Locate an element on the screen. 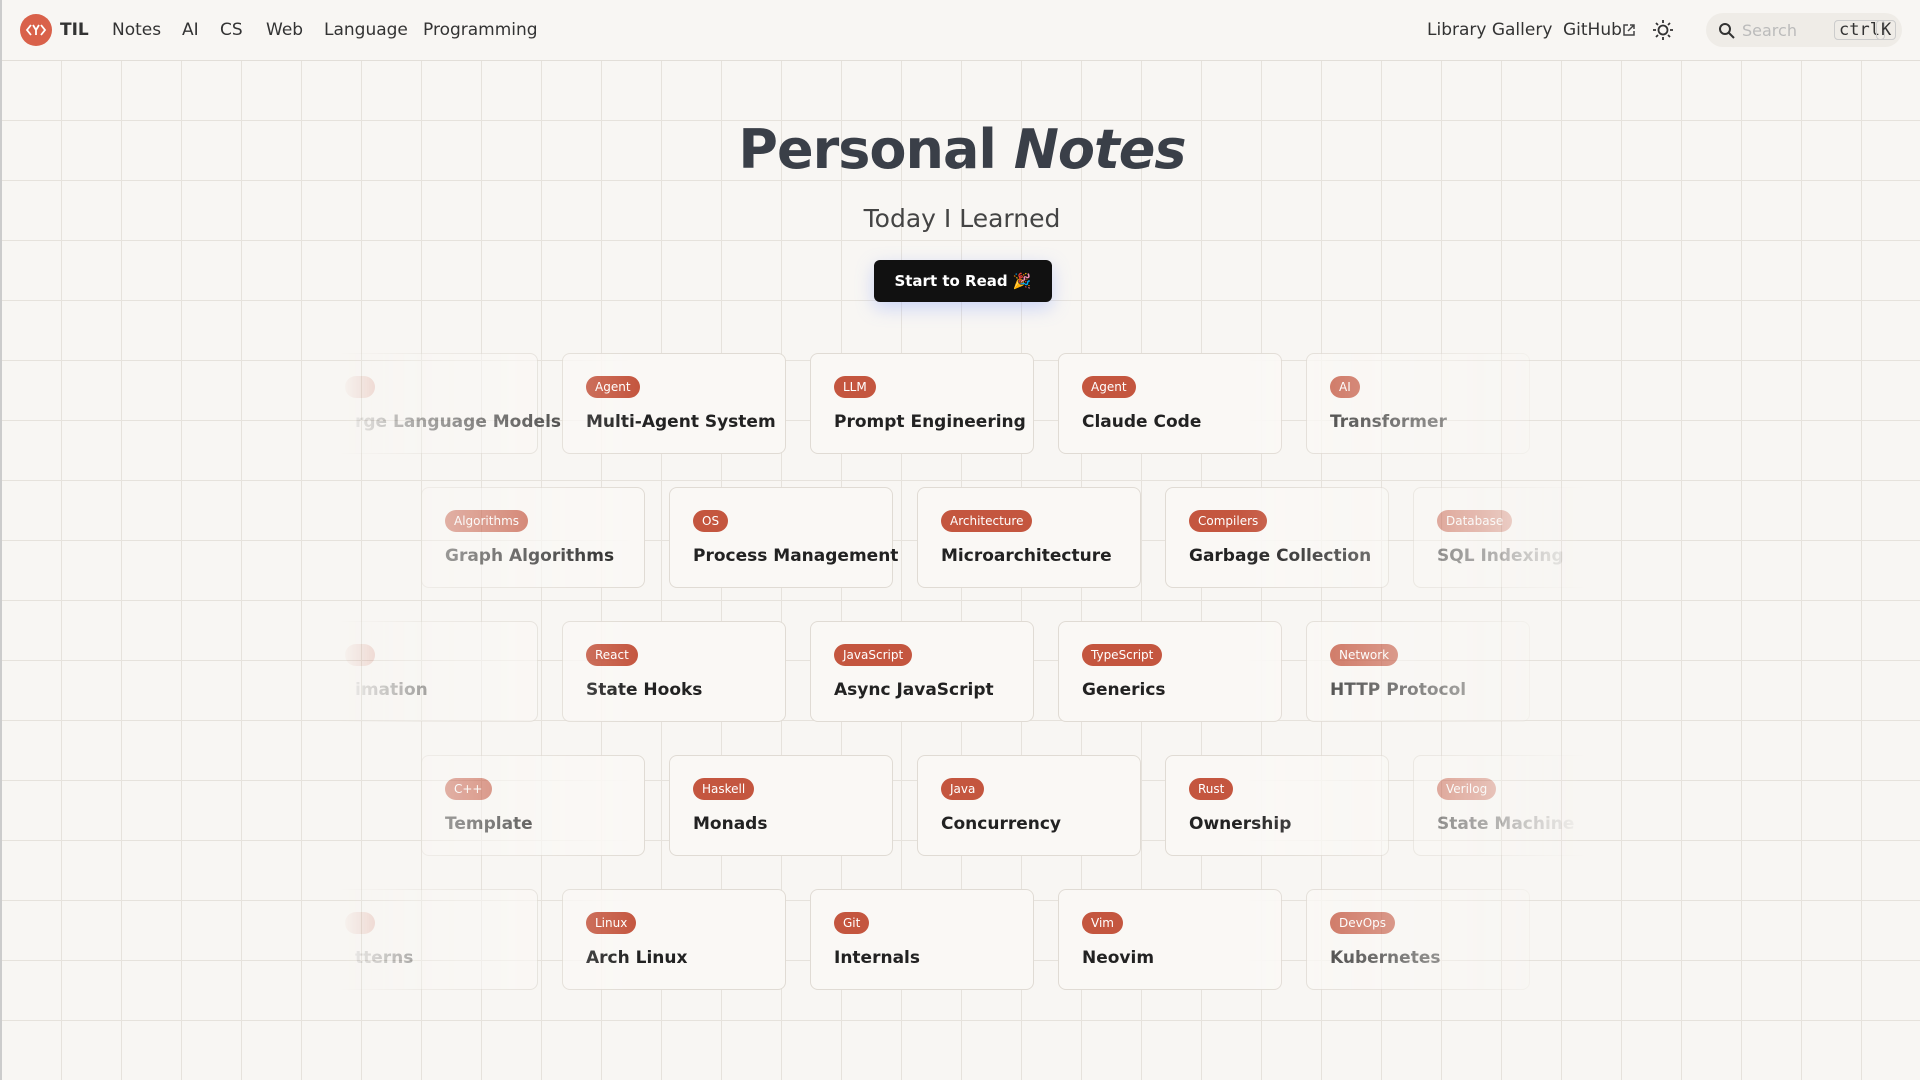 The width and height of the screenshot is (1920, 1080). note-card: JavaScript Async JavaScript is located at coordinates (922, 671).